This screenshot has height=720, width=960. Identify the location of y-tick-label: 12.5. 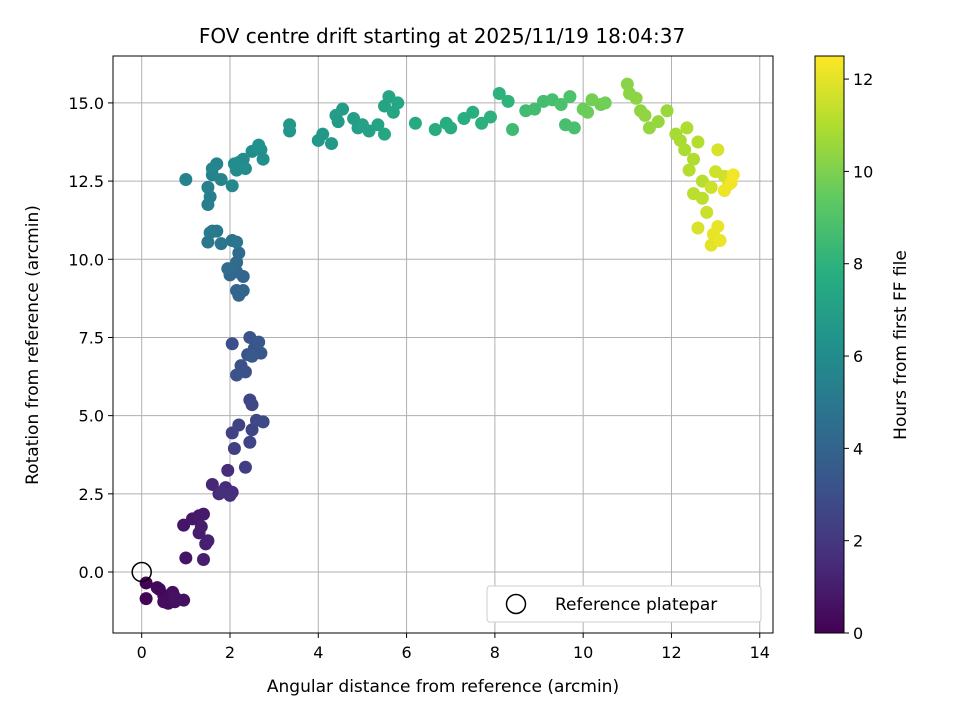
(86, 181).